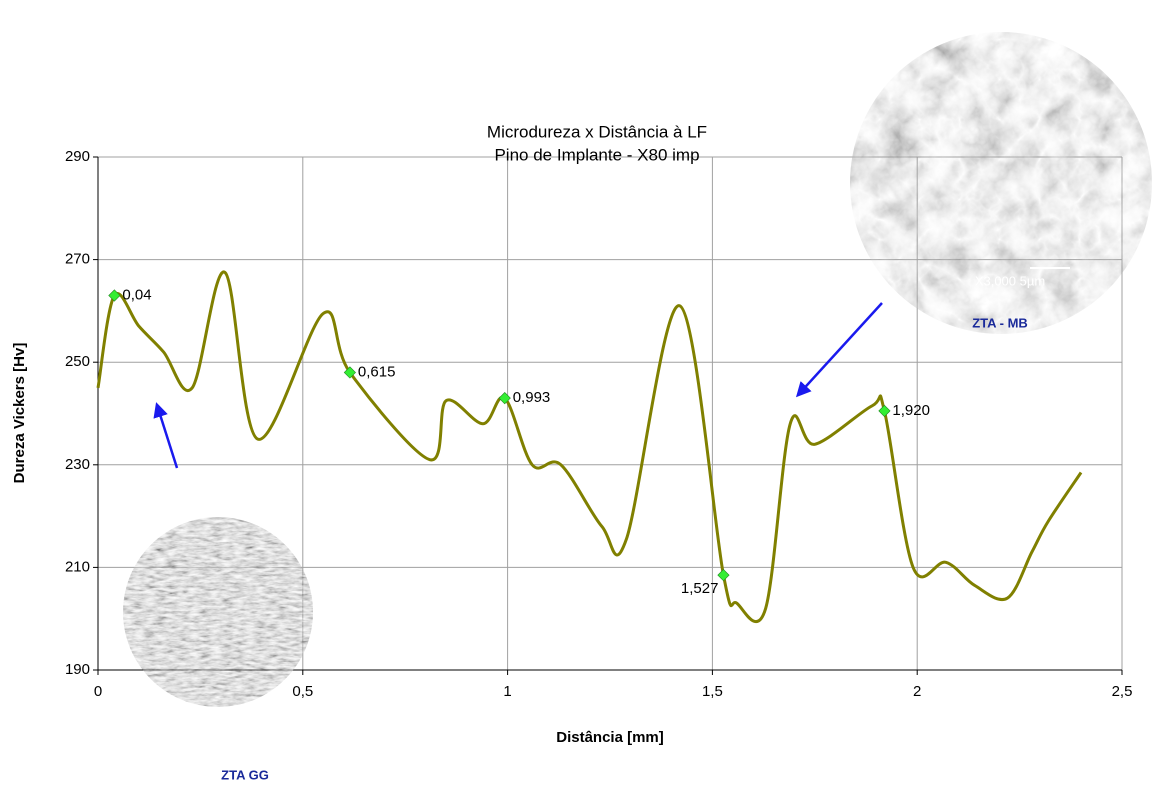 Image resolution: width=1155 pixels, height=787 pixels. What do you see at coordinates (596, 154) in the screenshot?
I see `chart-subtitle: Pino de Implante - X80 imp` at bounding box center [596, 154].